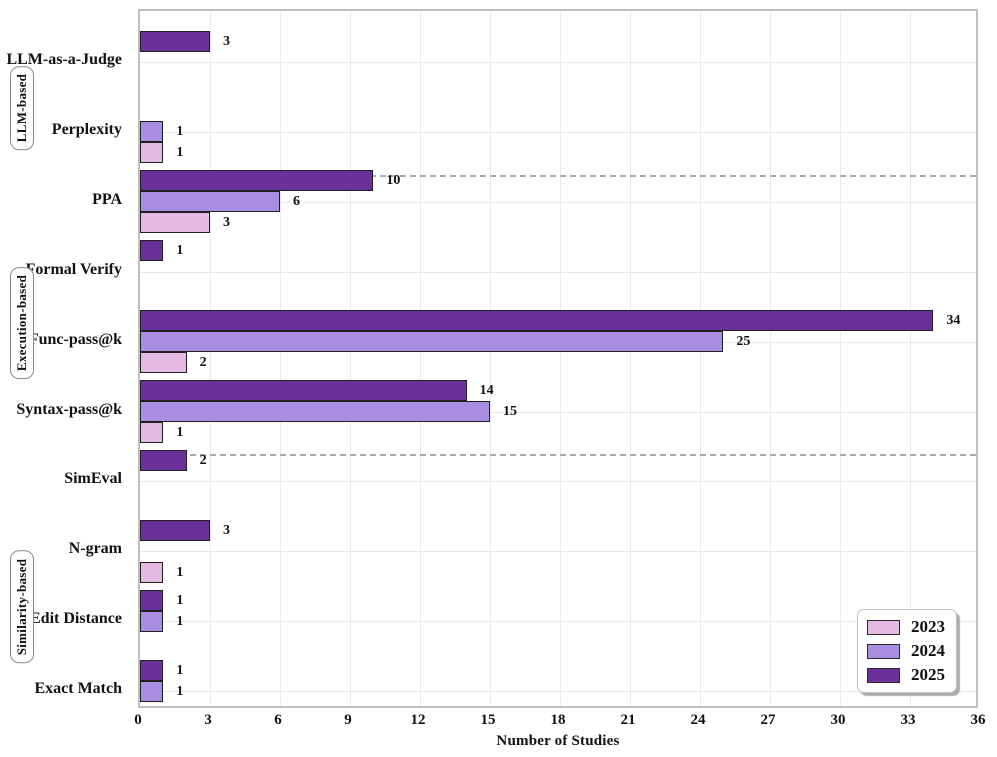  Describe the element at coordinates (348, 720) in the screenshot. I see `x-tick-label: 9` at that location.